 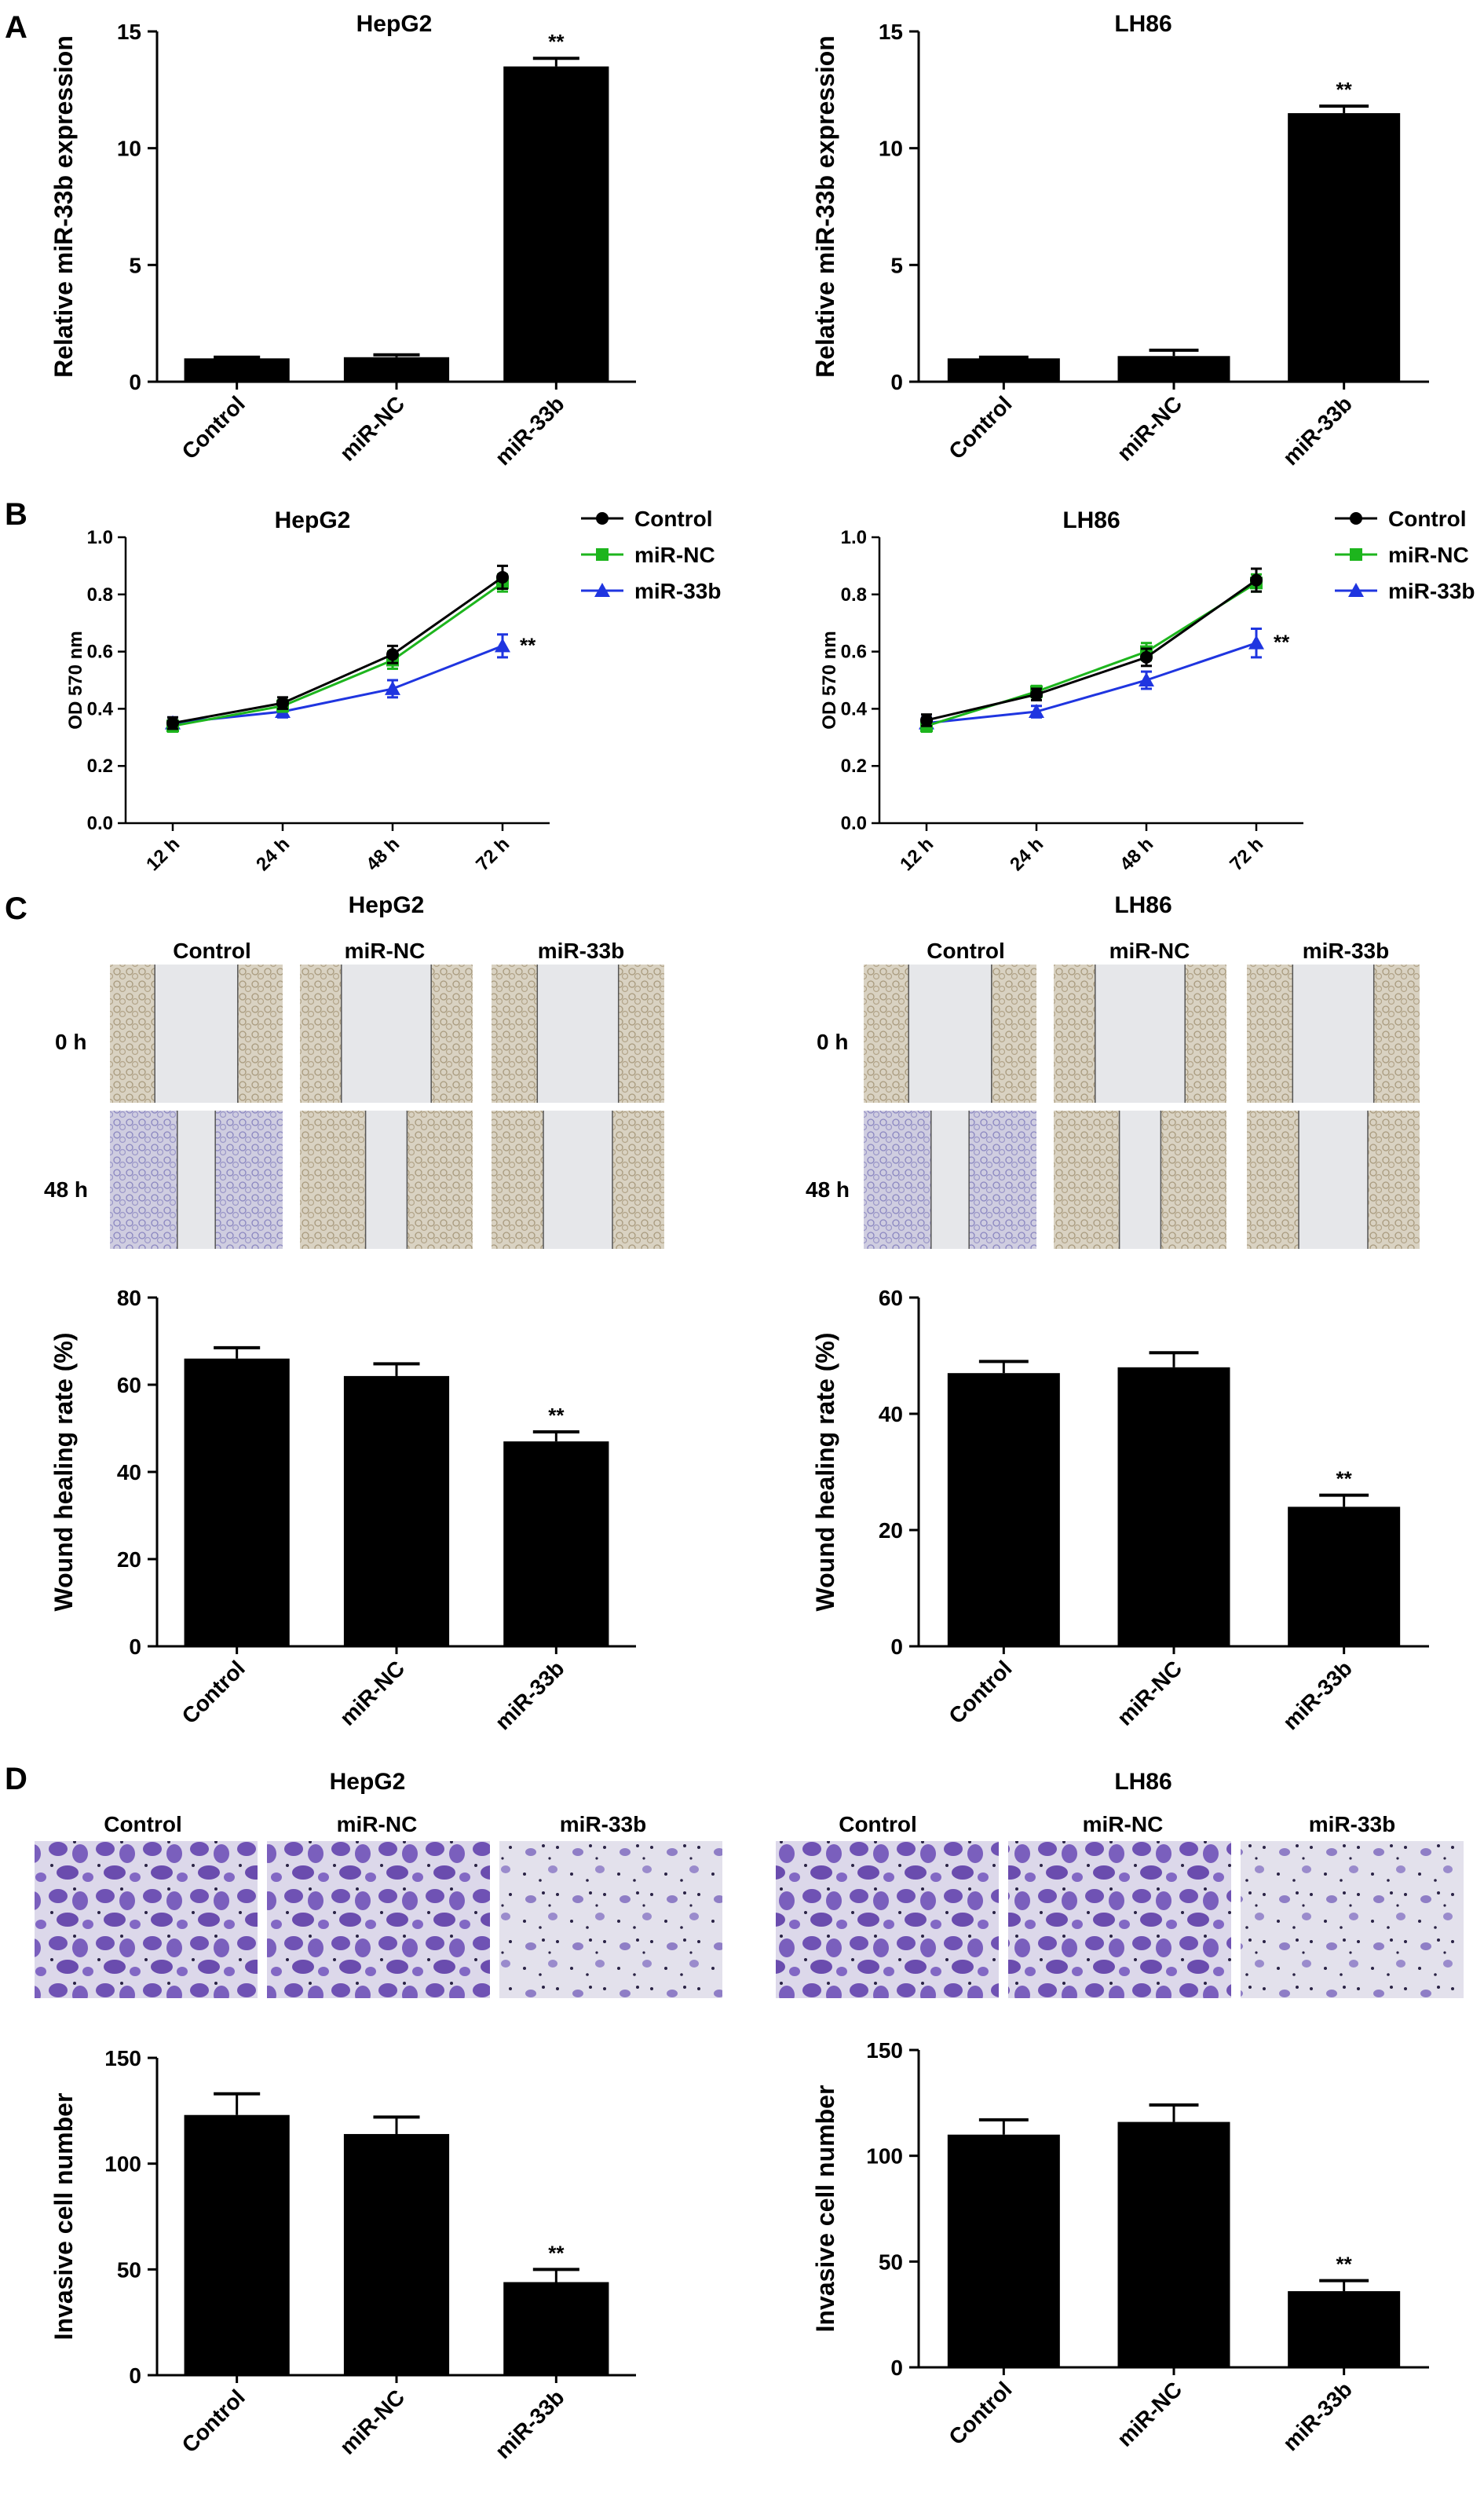 What do you see at coordinates (891, 1414) in the screenshot?
I see `y-tick-label: 40` at bounding box center [891, 1414].